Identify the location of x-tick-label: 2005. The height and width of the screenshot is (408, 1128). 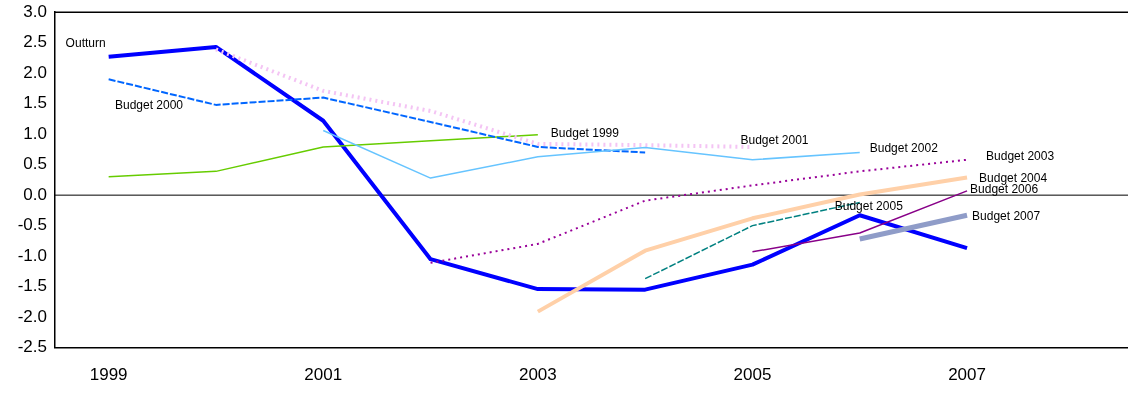
(752, 375).